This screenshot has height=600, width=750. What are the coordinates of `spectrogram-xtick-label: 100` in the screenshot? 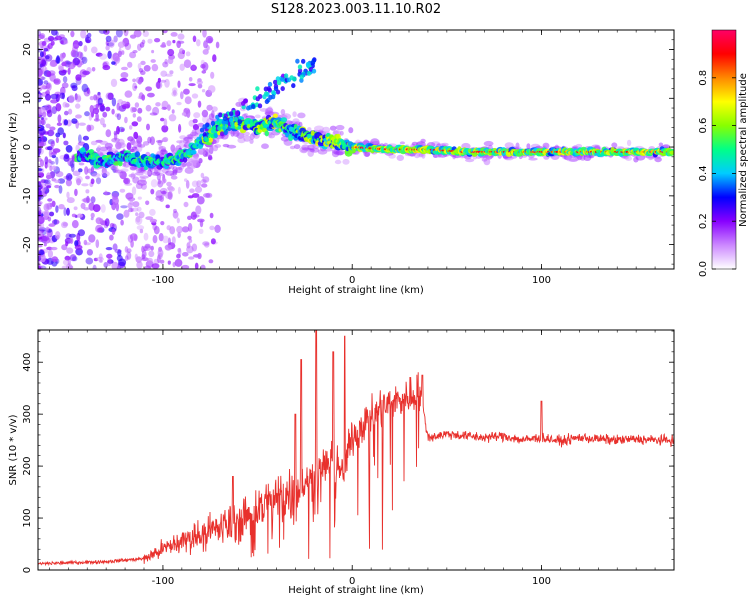 It's located at (541, 280).